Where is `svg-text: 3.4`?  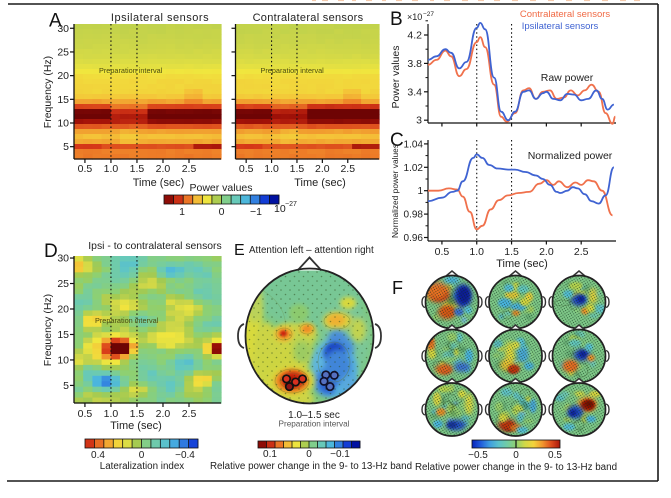 svg-text: 3.4 is located at coordinates (414, 92).